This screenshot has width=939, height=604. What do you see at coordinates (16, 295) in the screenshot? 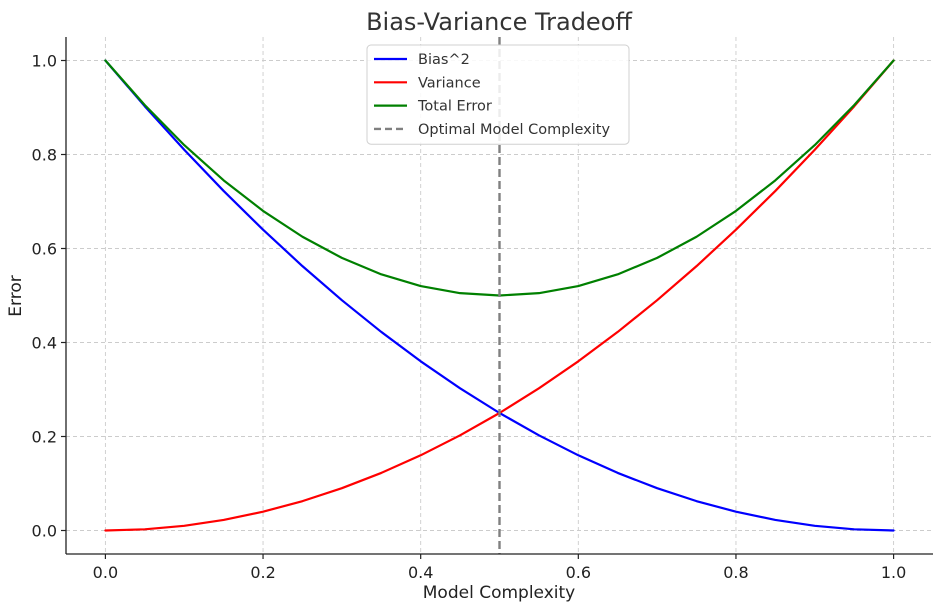
I see `y-axis-label: Error` at bounding box center [16, 295].